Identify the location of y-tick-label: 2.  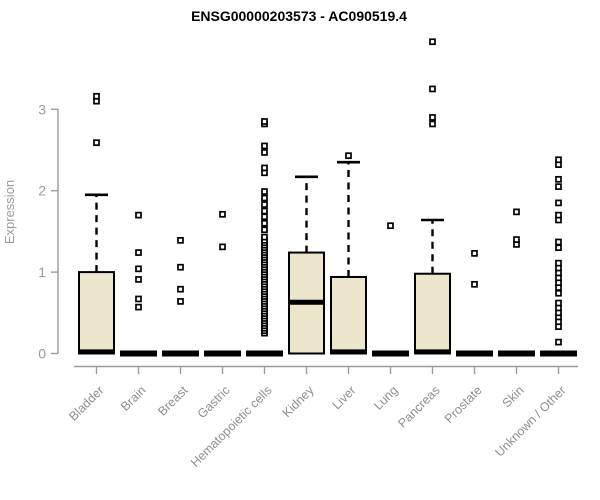
(42, 191).